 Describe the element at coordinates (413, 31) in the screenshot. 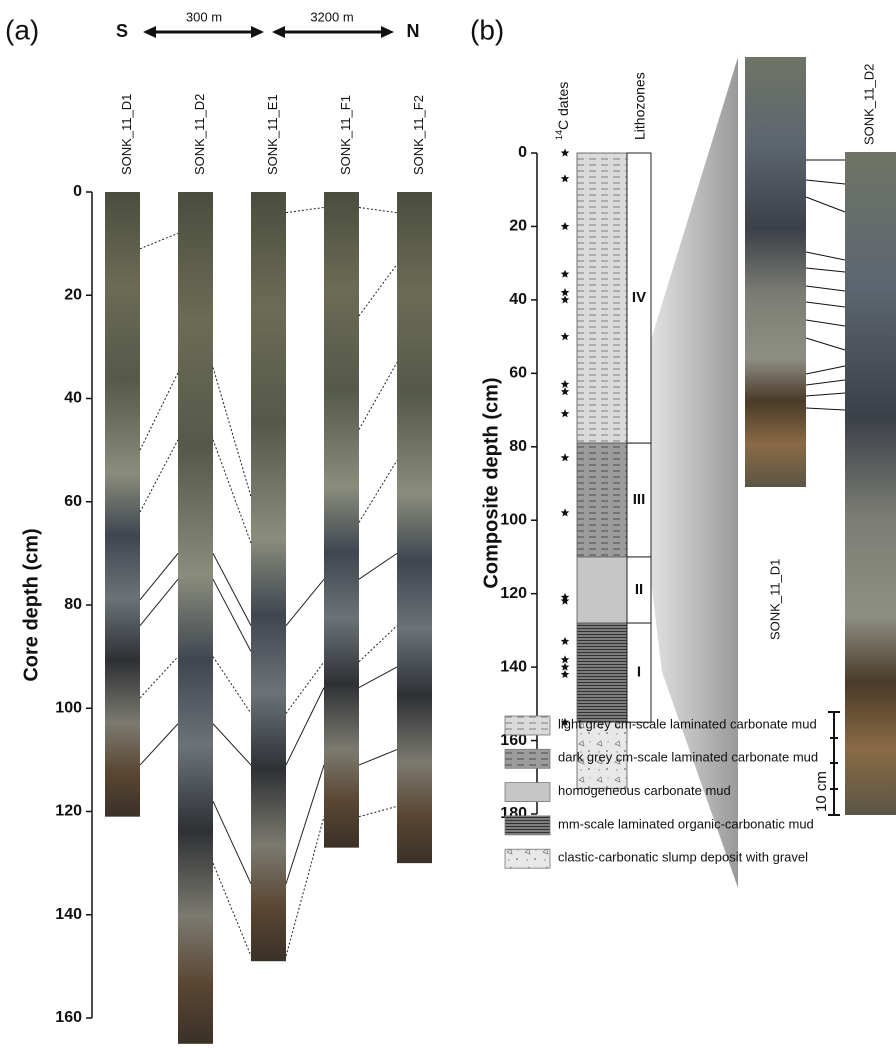

I see `north-label: N` at that location.